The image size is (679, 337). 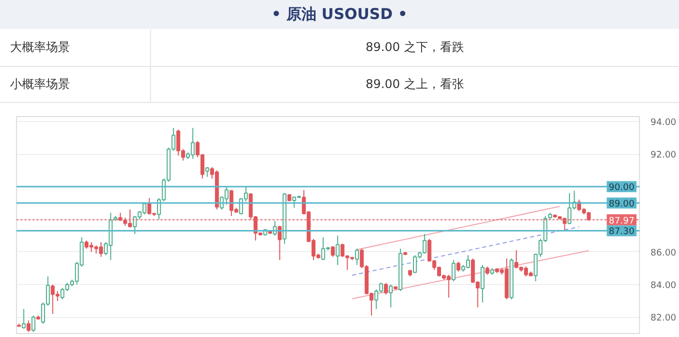 I want to click on y-tick-label: 84.00, so click(x=663, y=286).